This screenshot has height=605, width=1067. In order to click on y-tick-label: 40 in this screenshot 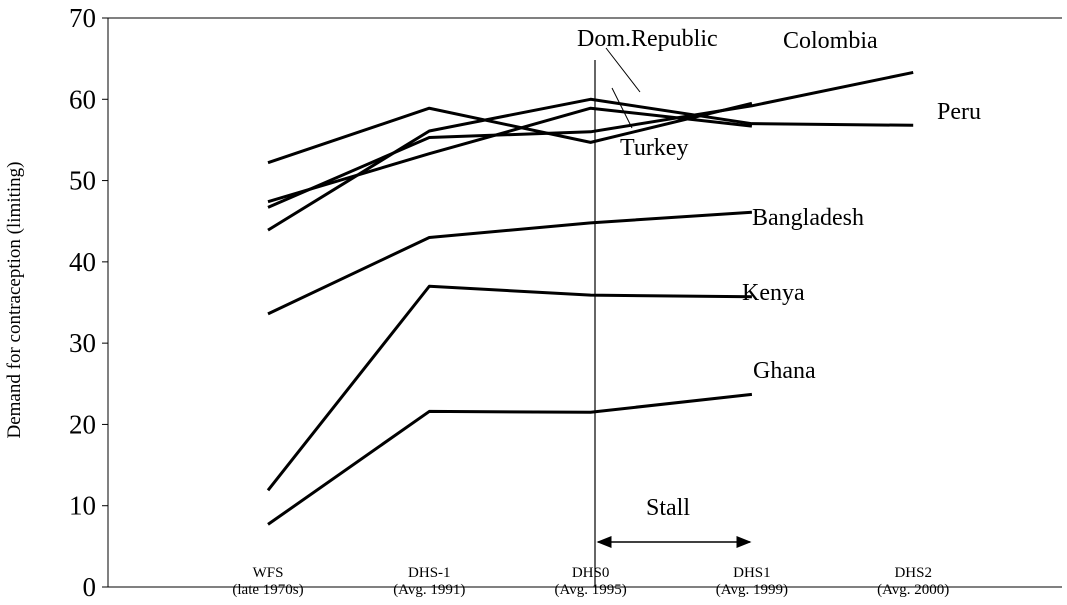, I will do `click(82, 262)`.